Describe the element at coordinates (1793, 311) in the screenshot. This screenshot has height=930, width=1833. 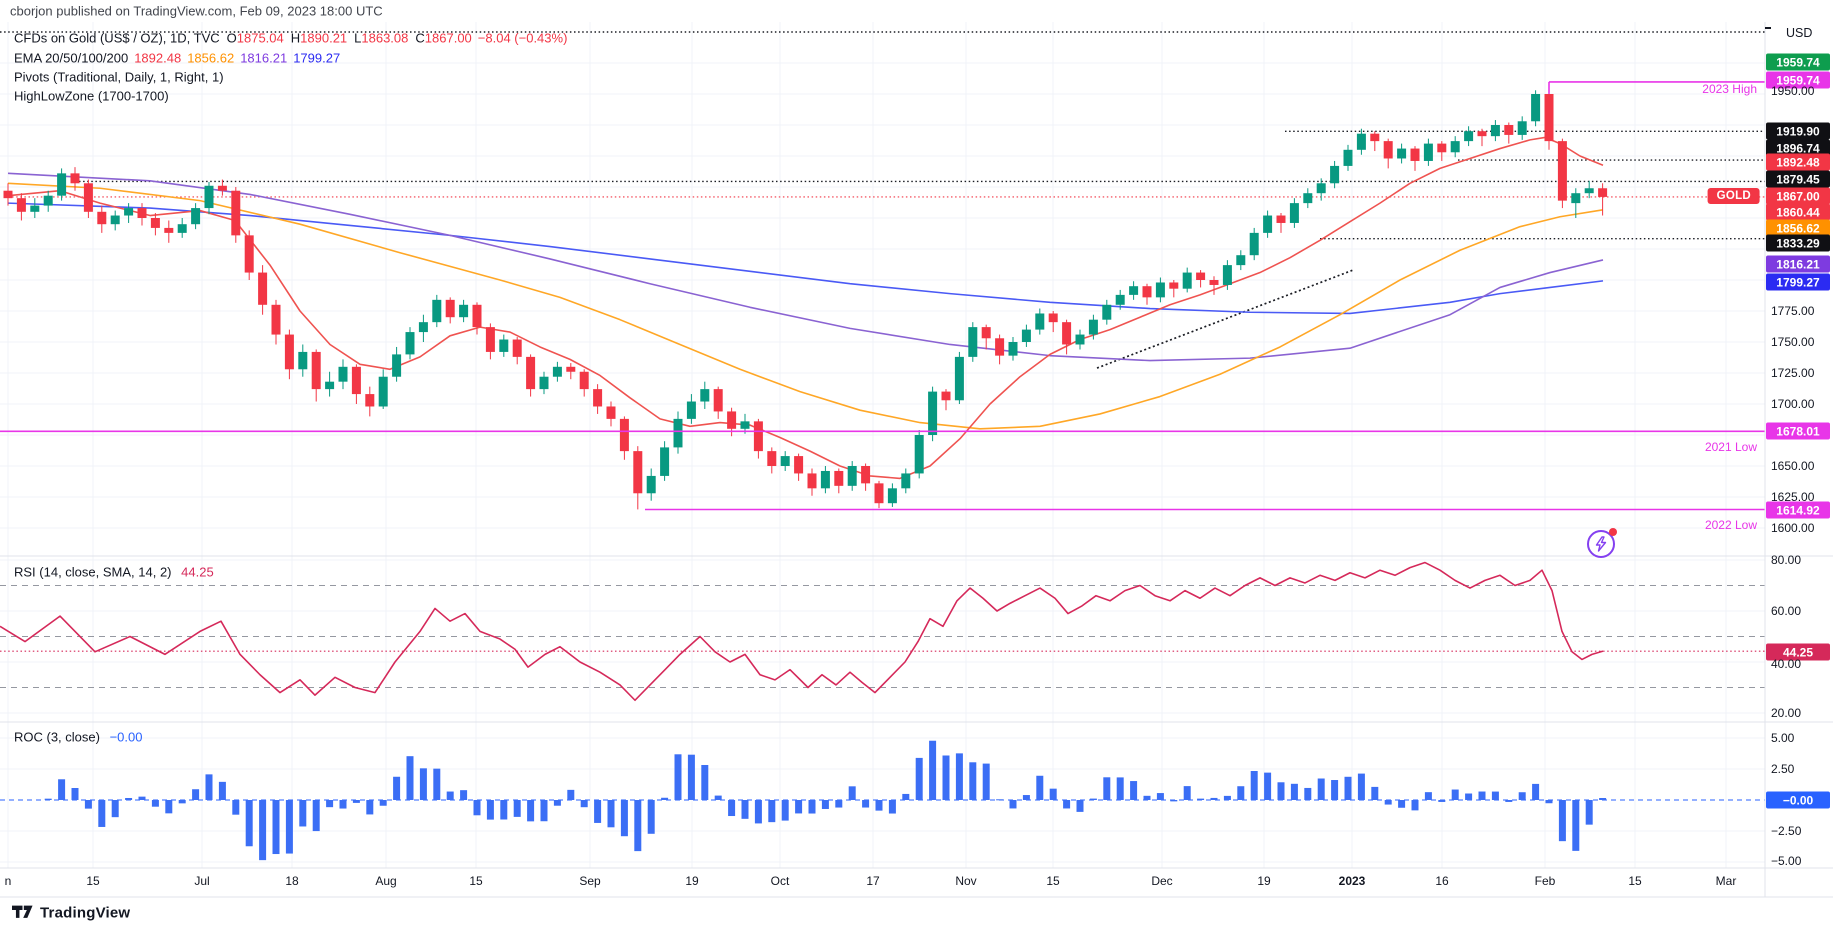
I see `price-axis-tick: 1775.00` at that location.